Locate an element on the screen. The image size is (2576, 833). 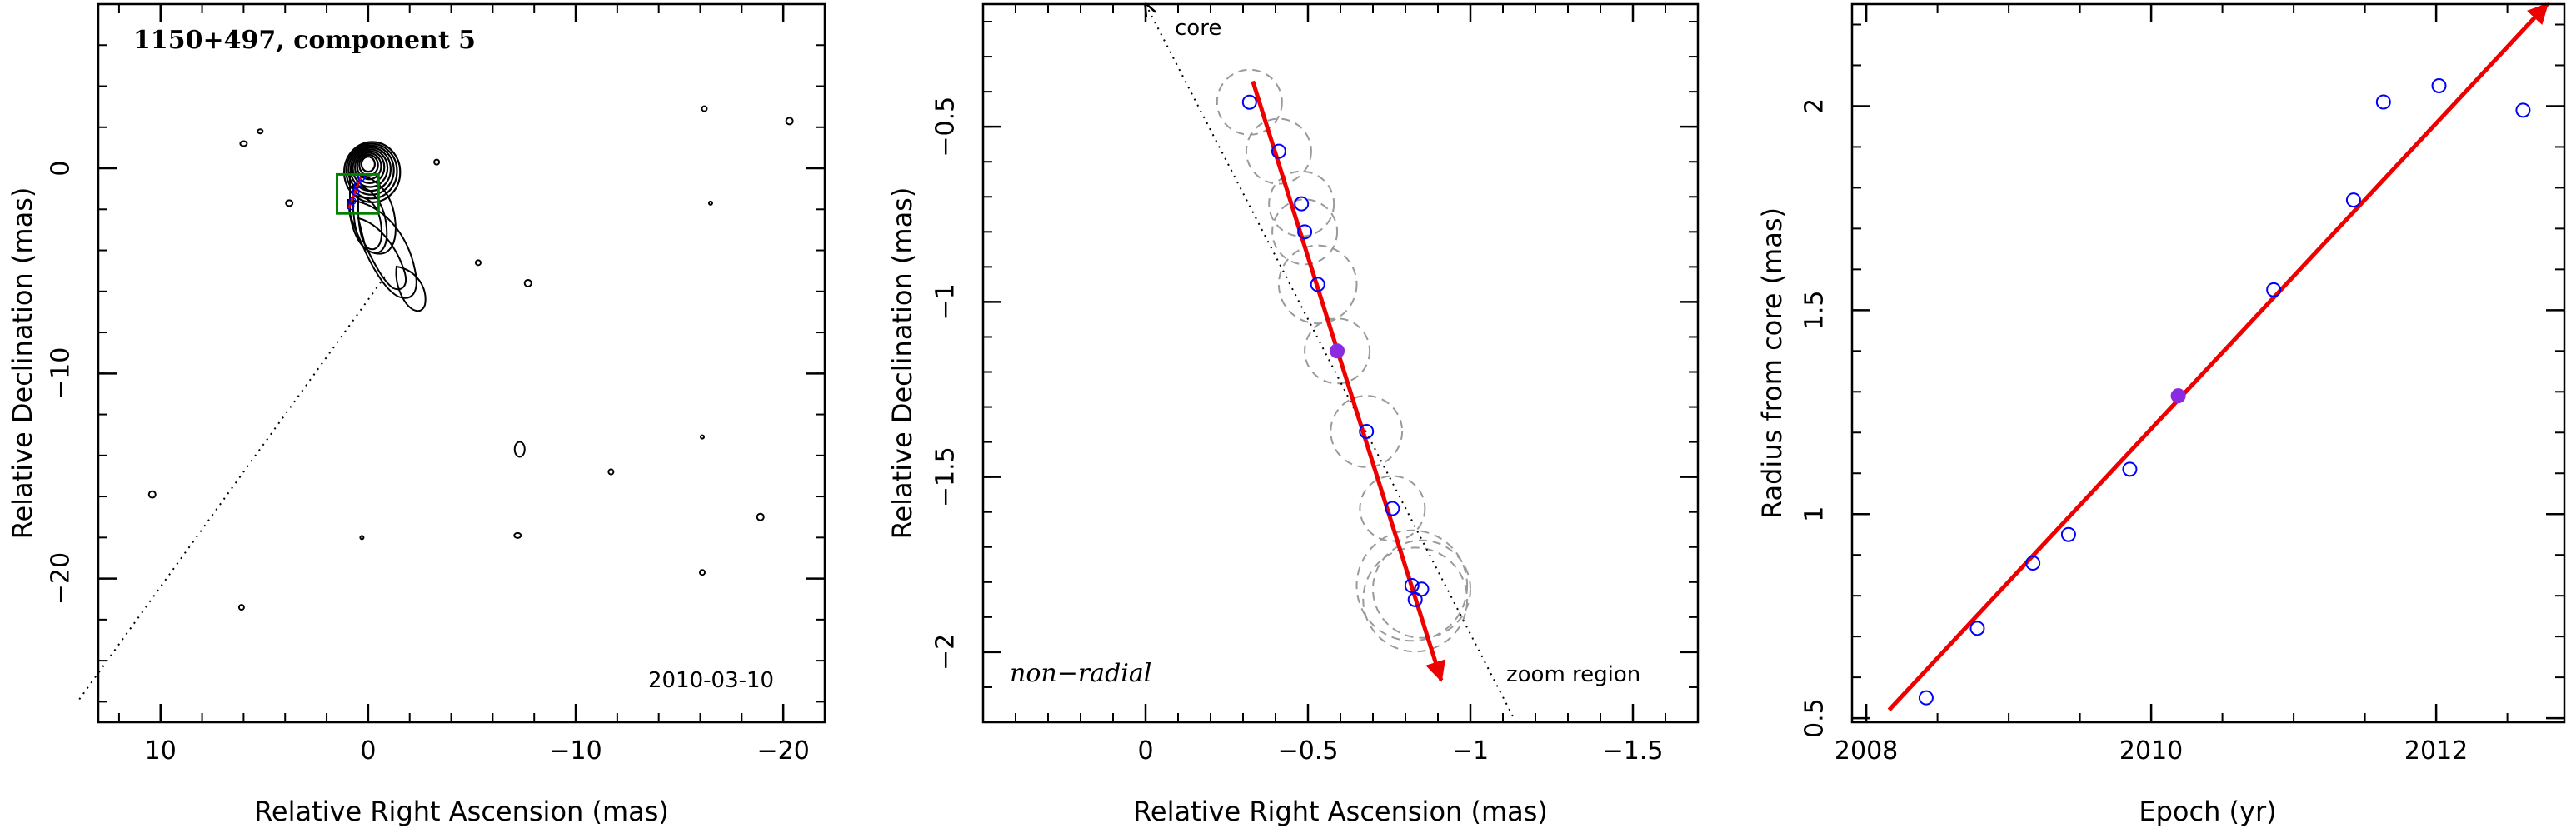
y-tick-label: 1.5 is located at coordinates (1815, 310).